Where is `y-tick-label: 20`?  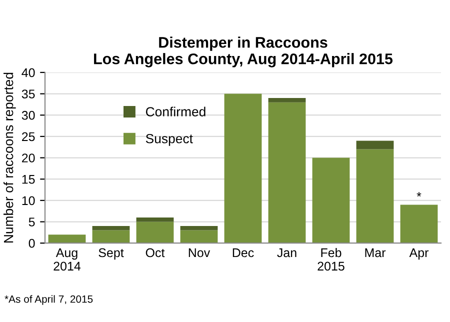
y-tick-label: 20 is located at coordinates (28, 158).